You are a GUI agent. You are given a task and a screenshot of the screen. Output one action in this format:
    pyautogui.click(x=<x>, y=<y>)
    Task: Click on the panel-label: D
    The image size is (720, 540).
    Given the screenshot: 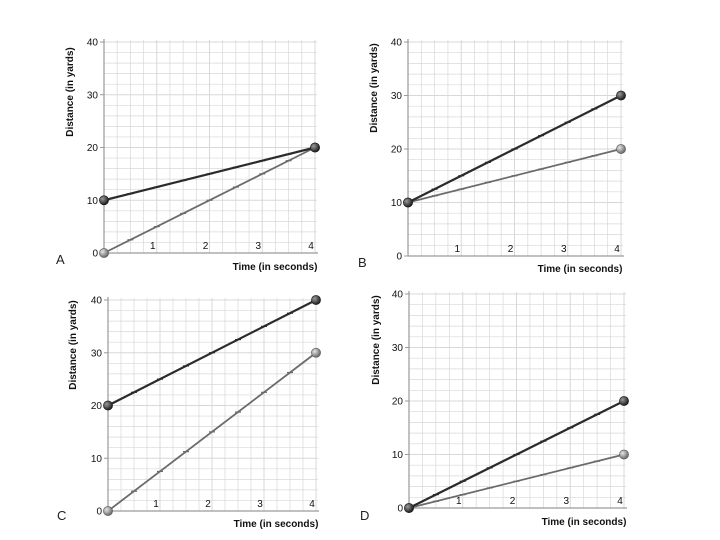 What is the action you would take?
    pyautogui.click(x=365, y=515)
    